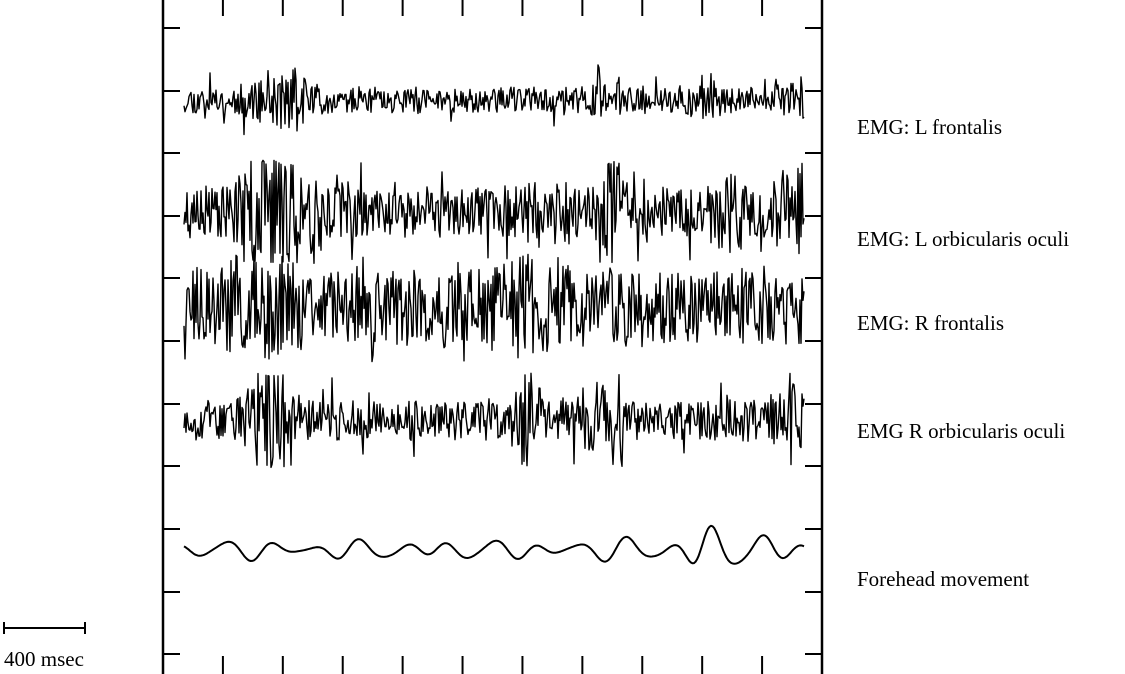 The image size is (1125, 674). I want to click on trace-label: EMG R orbicularis oculi, so click(961, 431).